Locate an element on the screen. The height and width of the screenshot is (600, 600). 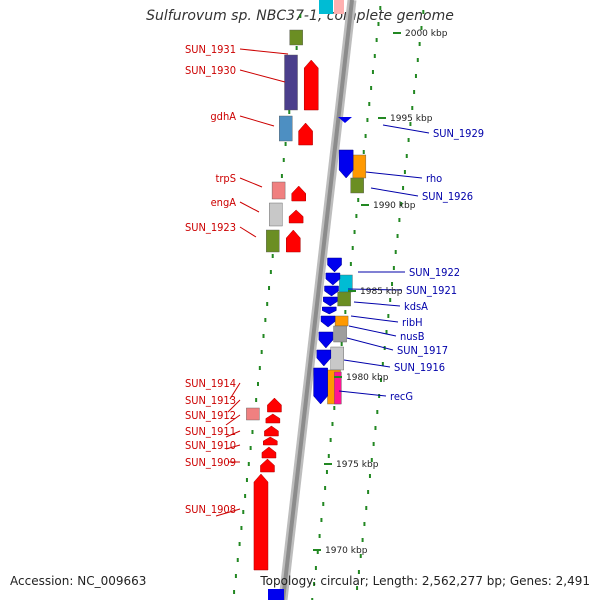
reverse-gene-label: SUN_1926 is located at coordinates (447, 196).